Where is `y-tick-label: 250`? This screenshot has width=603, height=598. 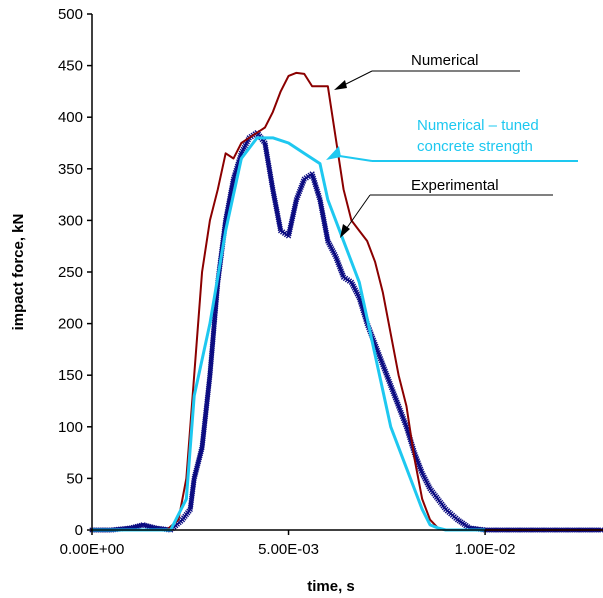
y-tick-label: 250 is located at coordinates (70, 272).